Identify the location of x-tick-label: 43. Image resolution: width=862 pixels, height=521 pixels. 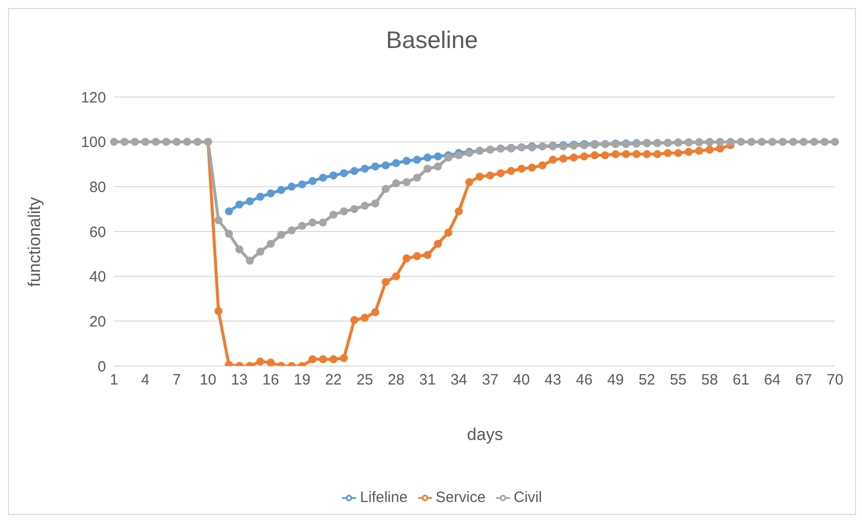
(553, 380).